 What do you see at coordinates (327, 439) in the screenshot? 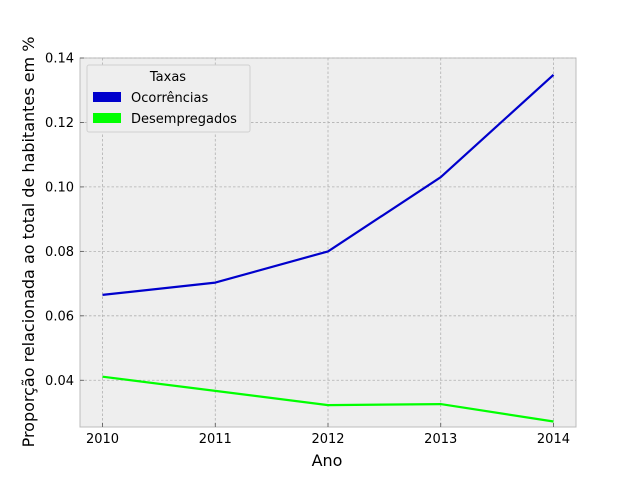
I see `x-tick-label: 2012` at bounding box center [327, 439].